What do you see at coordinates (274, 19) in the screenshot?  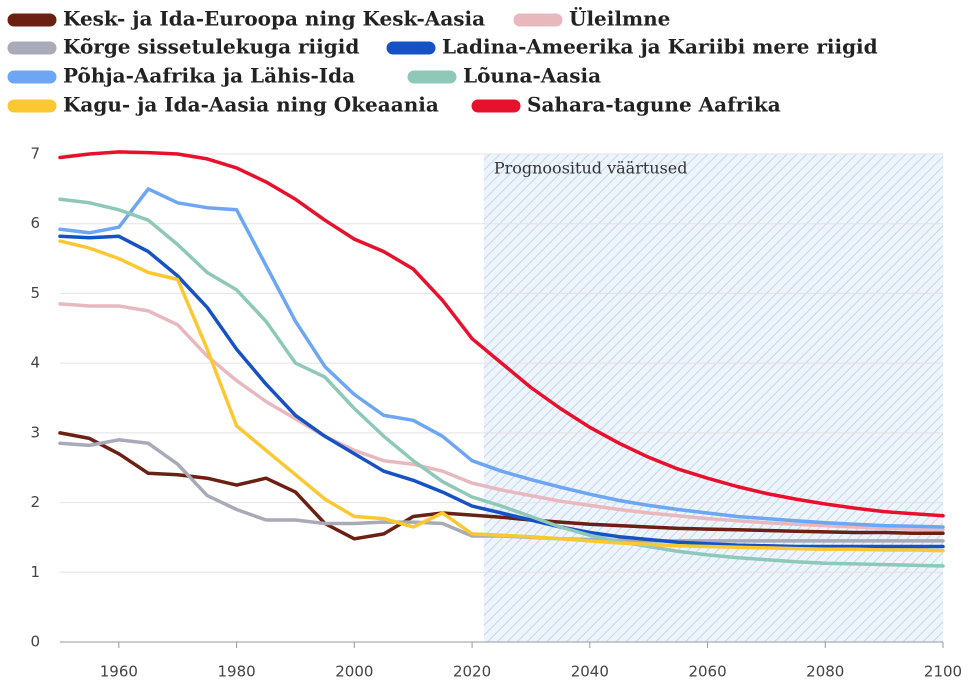 I see `legend-label: Kesk- ja Ida-Euroopa ning Kesk-Aasia` at bounding box center [274, 19].